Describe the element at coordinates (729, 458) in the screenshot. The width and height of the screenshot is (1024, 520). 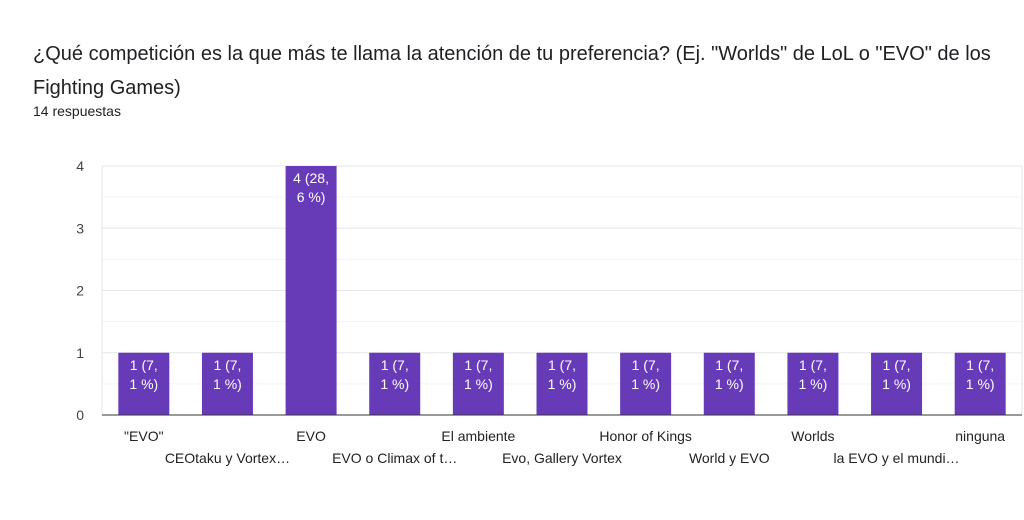
I see `x-tick-label: World y EVO` at that location.